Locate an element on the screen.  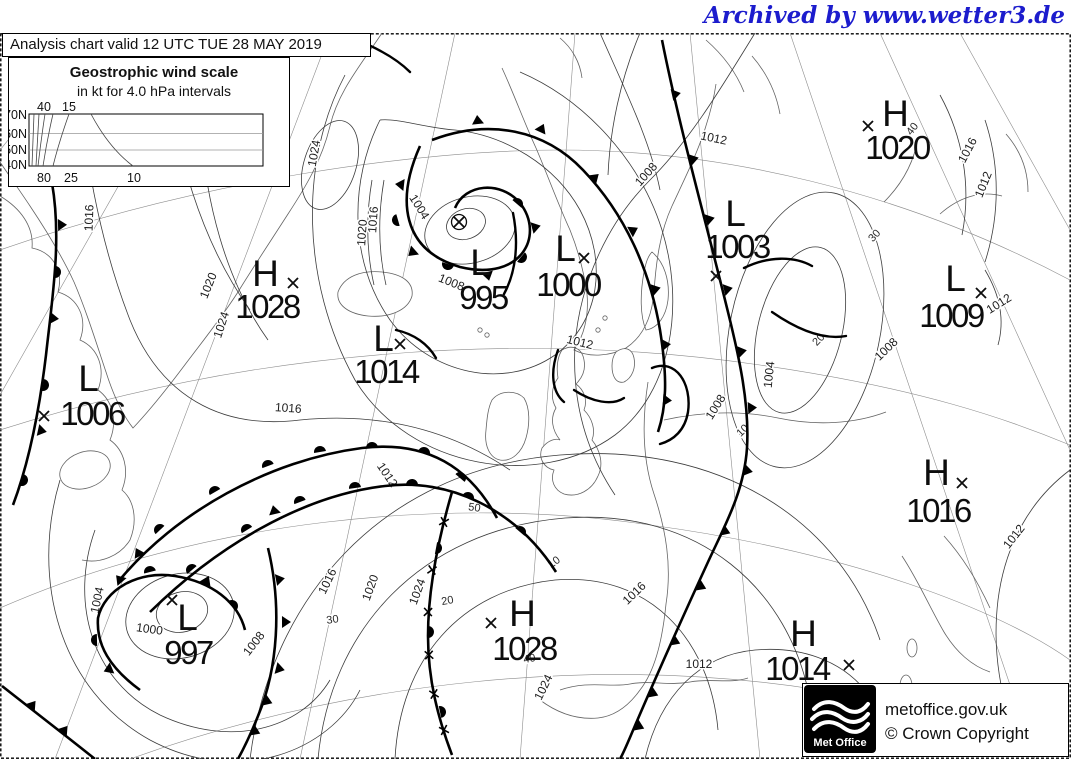
wind-scale-bottom-label: 10 is located at coordinates (134, 178).